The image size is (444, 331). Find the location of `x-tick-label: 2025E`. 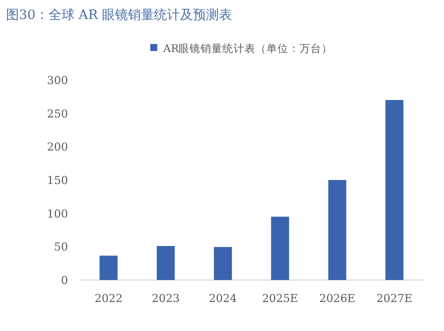

x-tick-label: 2025E is located at coordinates (280, 298).